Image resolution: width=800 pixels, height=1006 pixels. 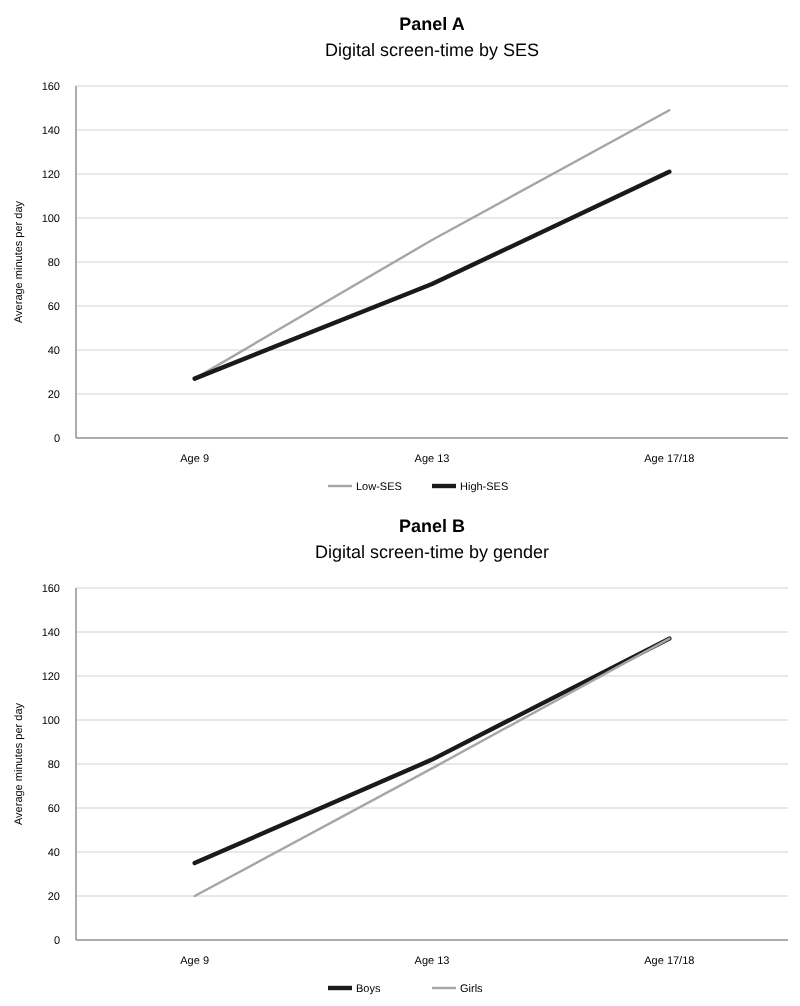 What do you see at coordinates (432, 526) in the screenshot?
I see `chart-title: Panel B` at bounding box center [432, 526].